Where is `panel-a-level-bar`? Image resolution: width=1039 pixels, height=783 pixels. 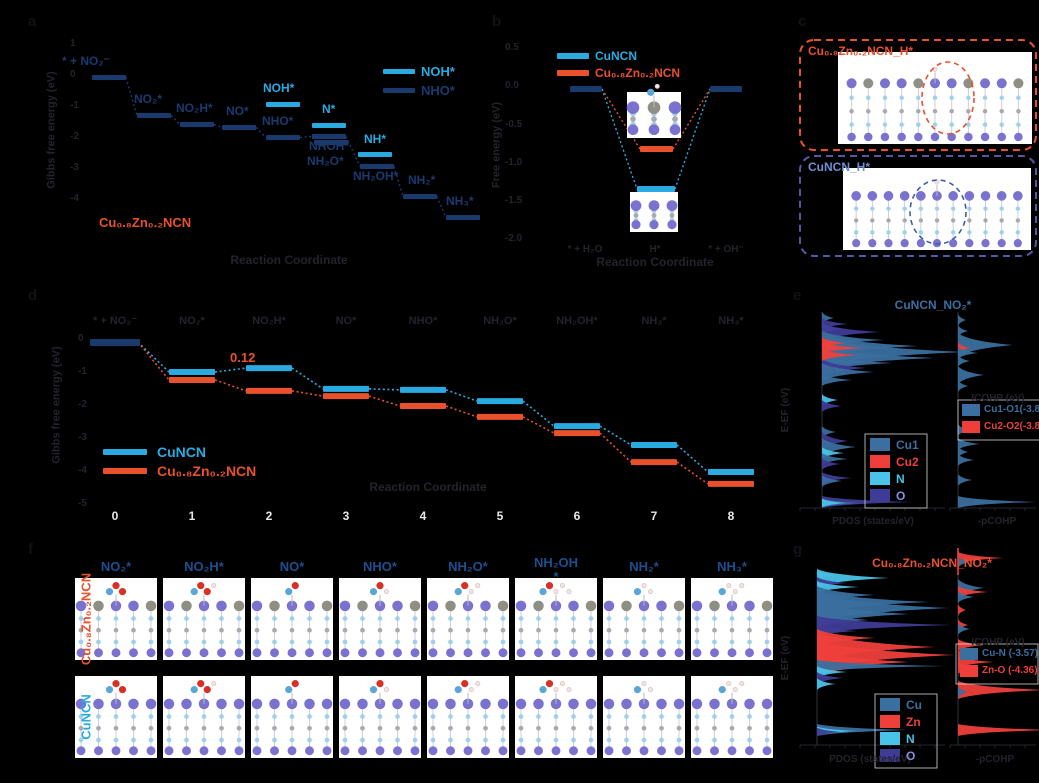
panel-a-level-bar is located at coordinates (377, 166).